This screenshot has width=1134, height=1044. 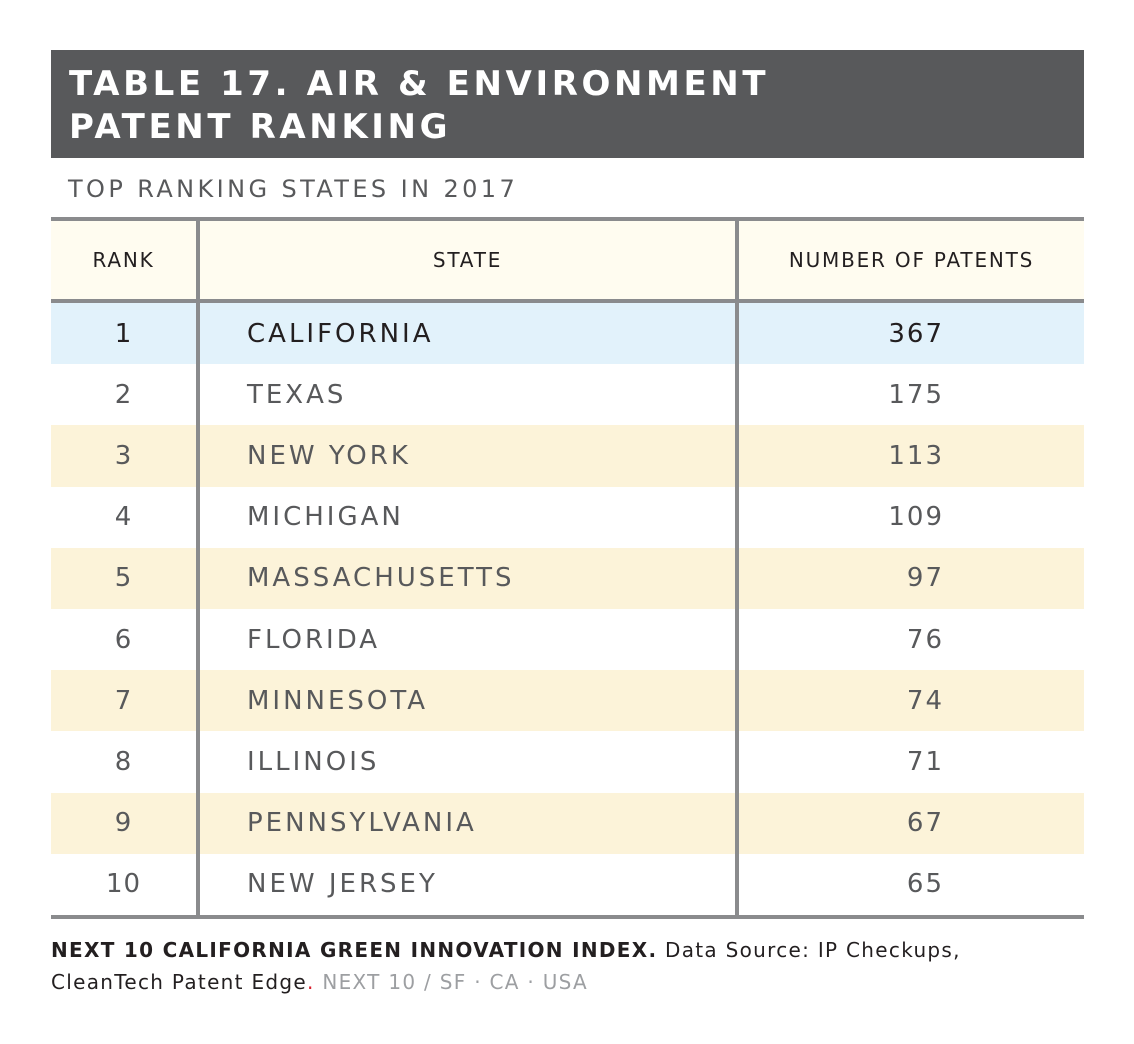 What do you see at coordinates (419, 84) in the screenshot?
I see `table-title-line-1: TABLE 17. AIR & ENVIRONMENT` at bounding box center [419, 84].